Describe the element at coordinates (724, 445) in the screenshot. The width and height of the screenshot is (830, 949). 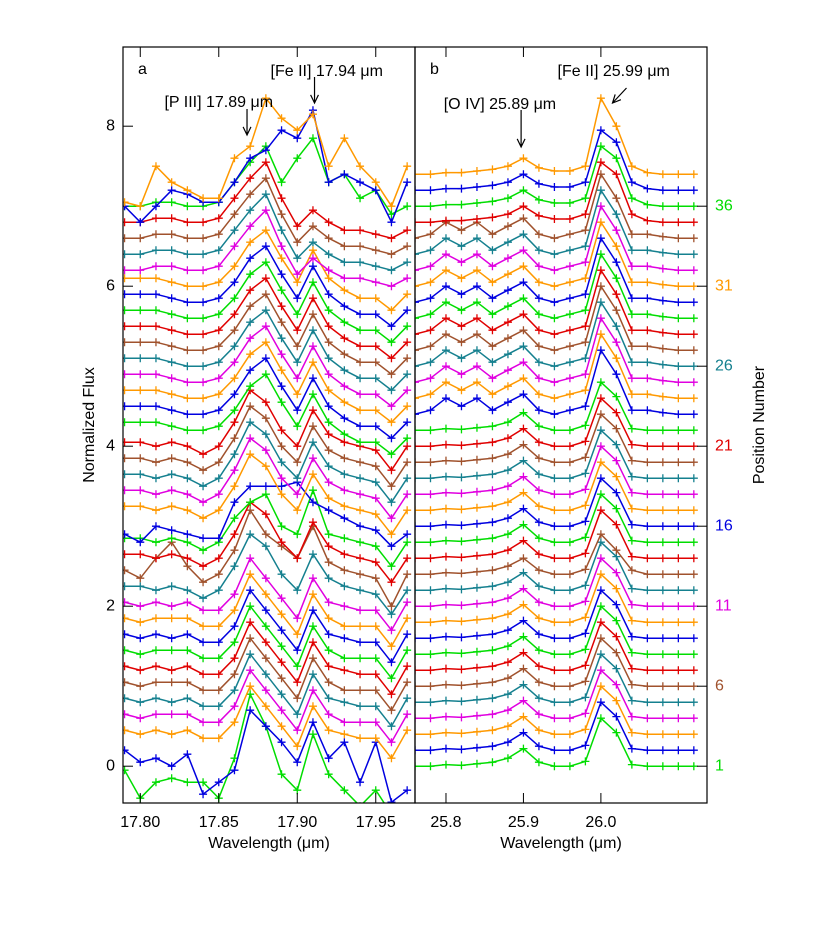
I see `y2-tick-label: 21` at that location.